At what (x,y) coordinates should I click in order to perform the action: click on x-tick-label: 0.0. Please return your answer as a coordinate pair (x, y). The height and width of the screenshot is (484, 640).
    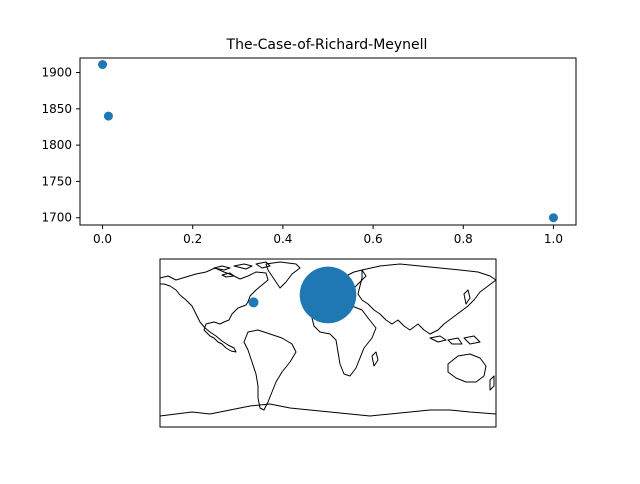
    Looking at the image, I should click on (102, 239).